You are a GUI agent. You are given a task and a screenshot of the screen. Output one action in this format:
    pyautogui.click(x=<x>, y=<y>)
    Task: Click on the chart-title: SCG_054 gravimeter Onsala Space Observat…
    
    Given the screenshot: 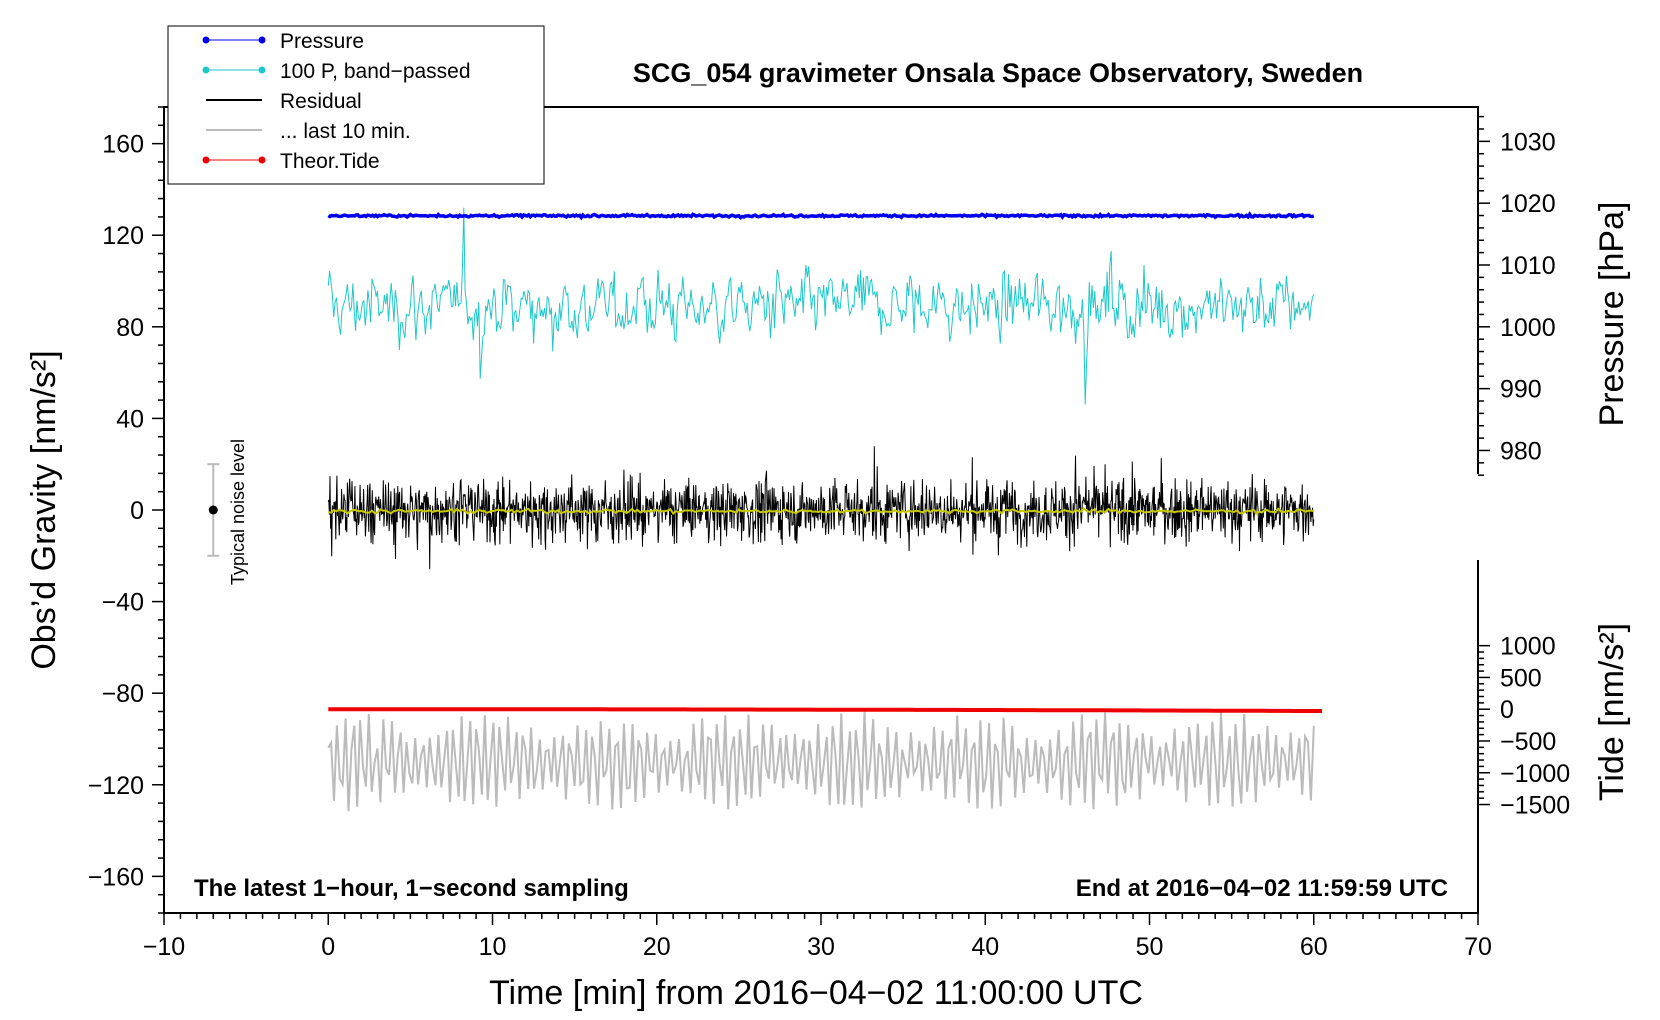 What is the action you would take?
    pyautogui.click(x=998, y=73)
    